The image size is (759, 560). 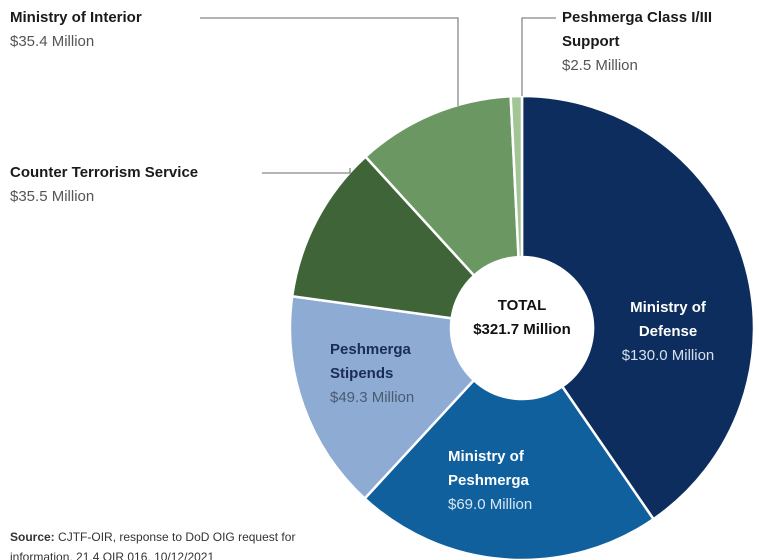 I want to click on slice-value: $35.4 Million, so click(x=52, y=41).